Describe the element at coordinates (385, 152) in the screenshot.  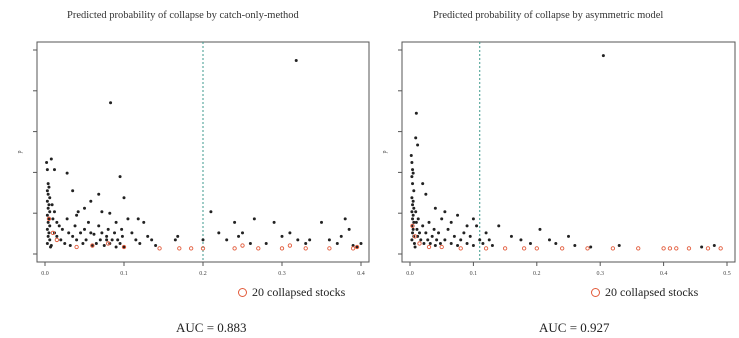
I see `y-axis-label: p` at that location.